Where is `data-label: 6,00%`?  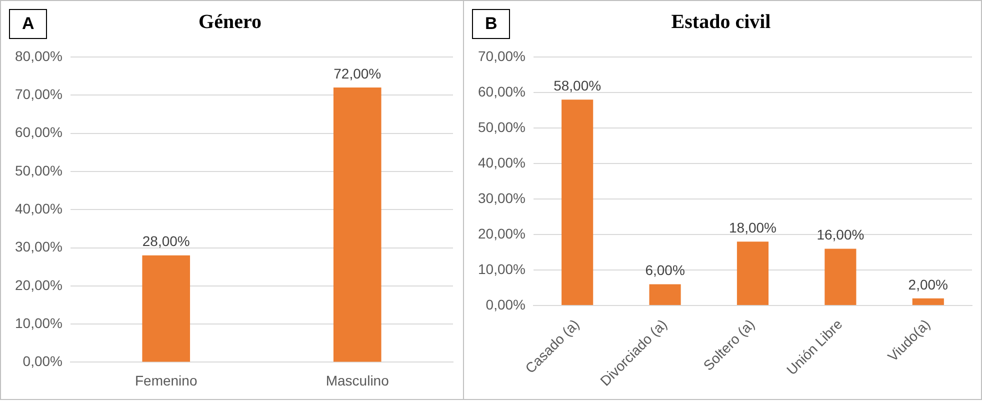
data-label: 6,00% is located at coordinates (665, 270).